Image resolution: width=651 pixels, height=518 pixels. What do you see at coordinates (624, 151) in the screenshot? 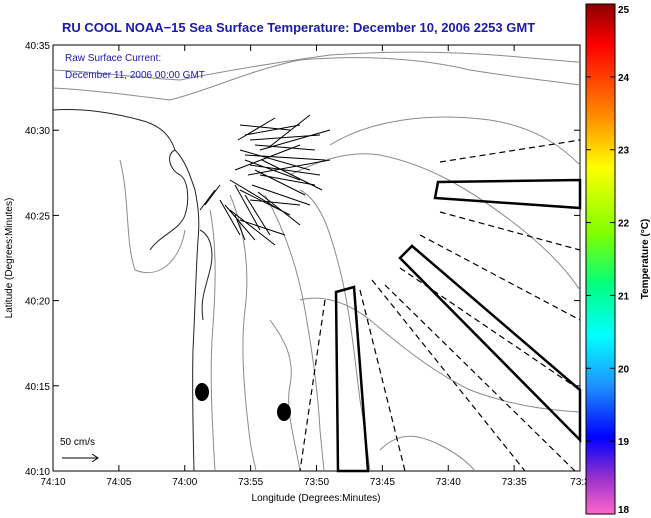
I see `colorbar-tick-label: 23` at bounding box center [624, 151].